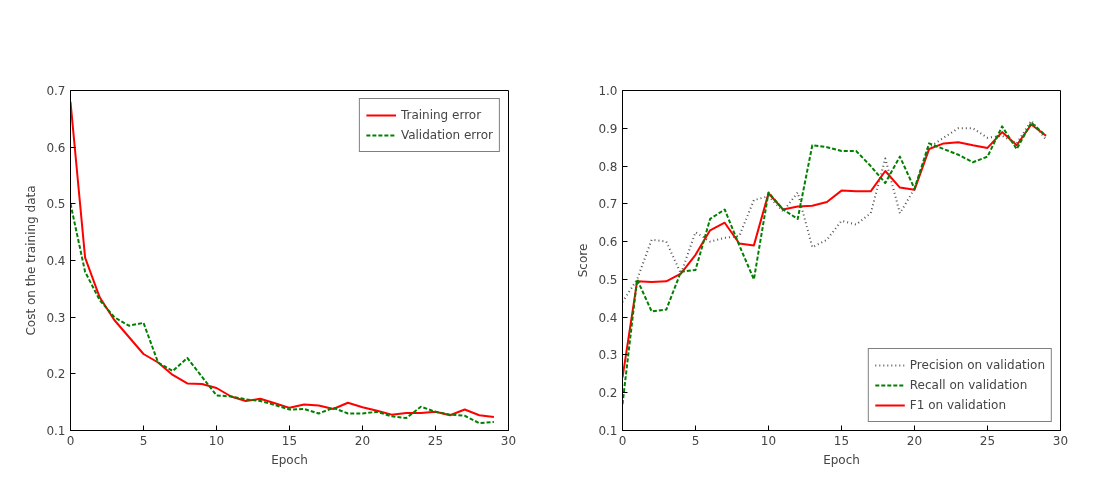 This screenshot has height=495, width=1102. Describe the element at coordinates (583, 260) in the screenshot. I see `y-axis-title: Score` at that location.